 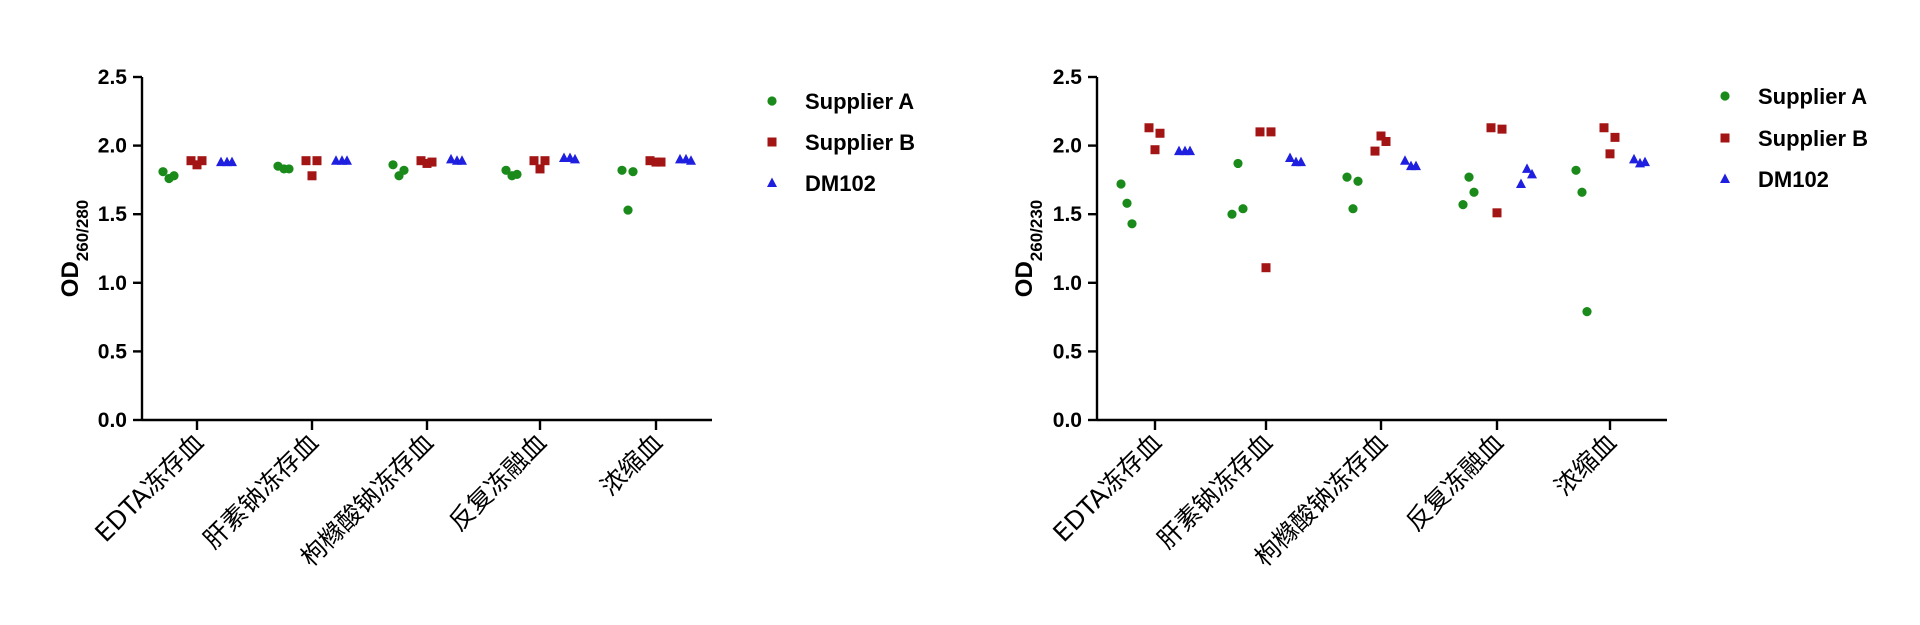 What do you see at coordinates (1028, 248) in the screenshot?
I see `y-axis-label: OD260/230` at bounding box center [1028, 248].